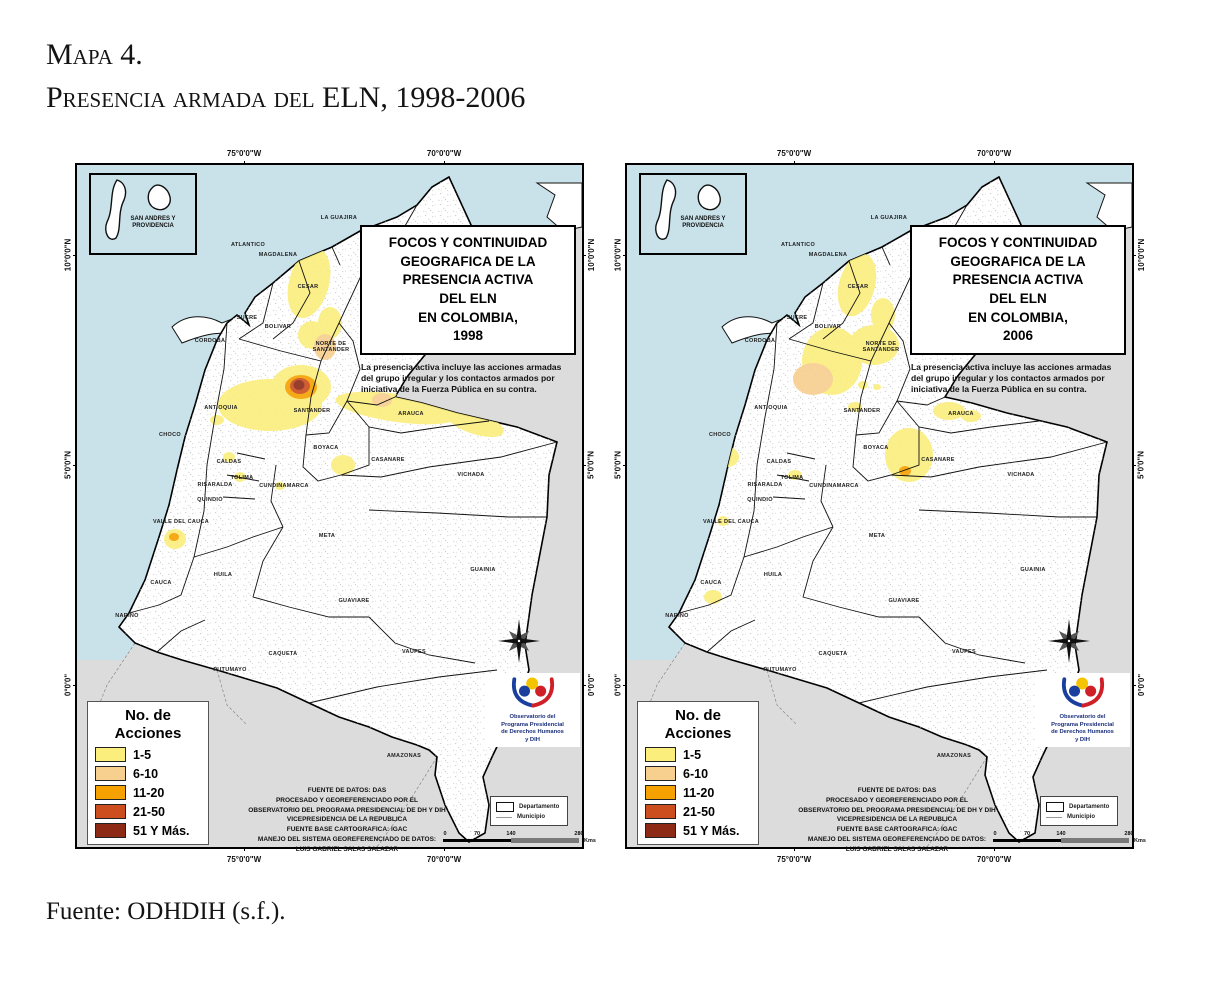  What do you see at coordinates (519, 837) in the screenshot?
I see `scale-bar: 0 70 140 280 Kms` at bounding box center [519, 837].